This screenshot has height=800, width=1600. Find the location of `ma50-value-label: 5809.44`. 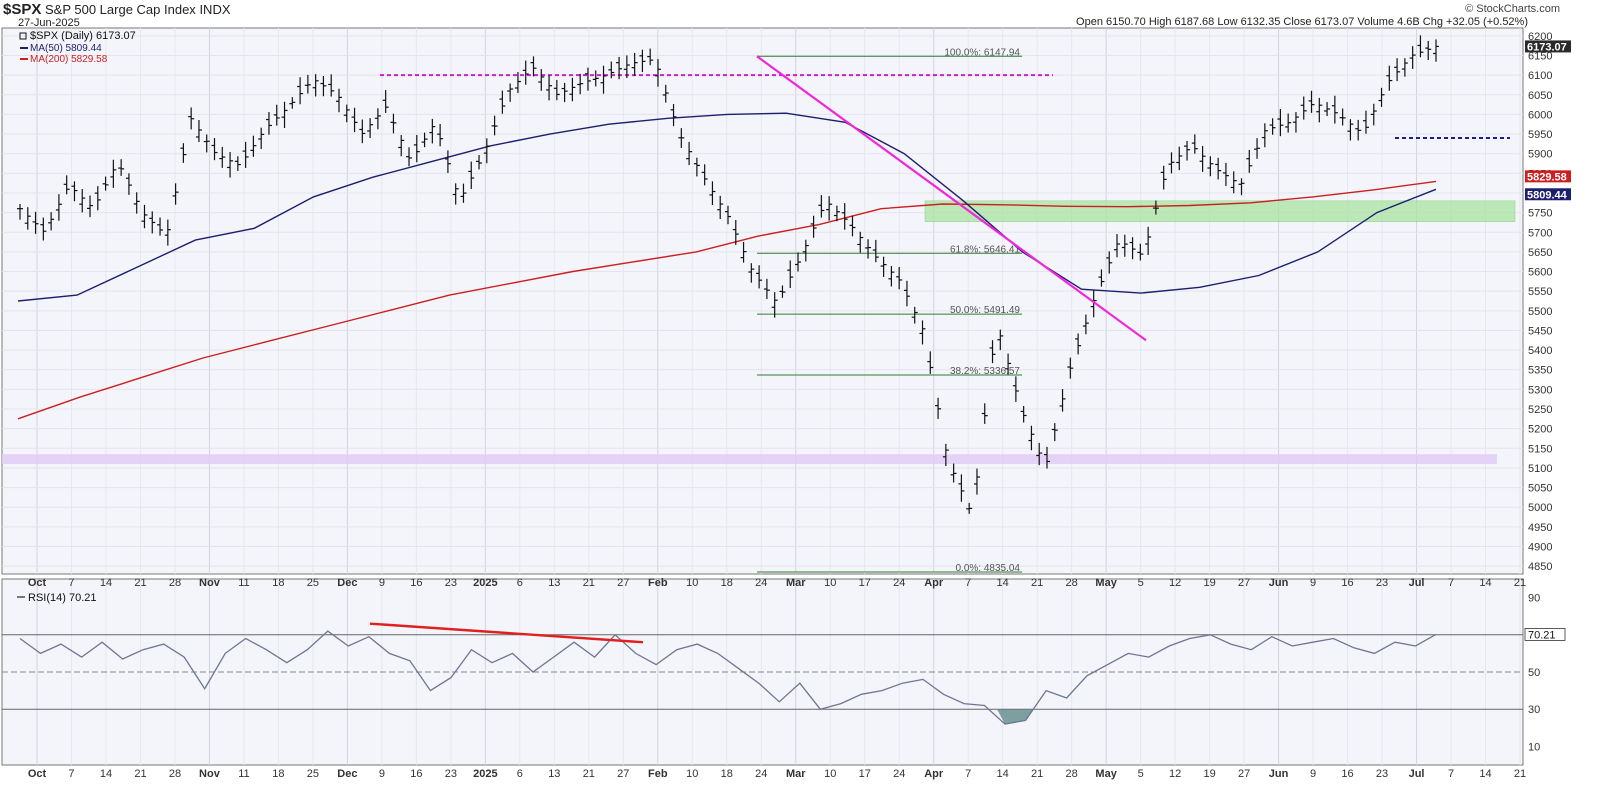

ma50-value-label: 5809.44 is located at coordinates (1547, 195).